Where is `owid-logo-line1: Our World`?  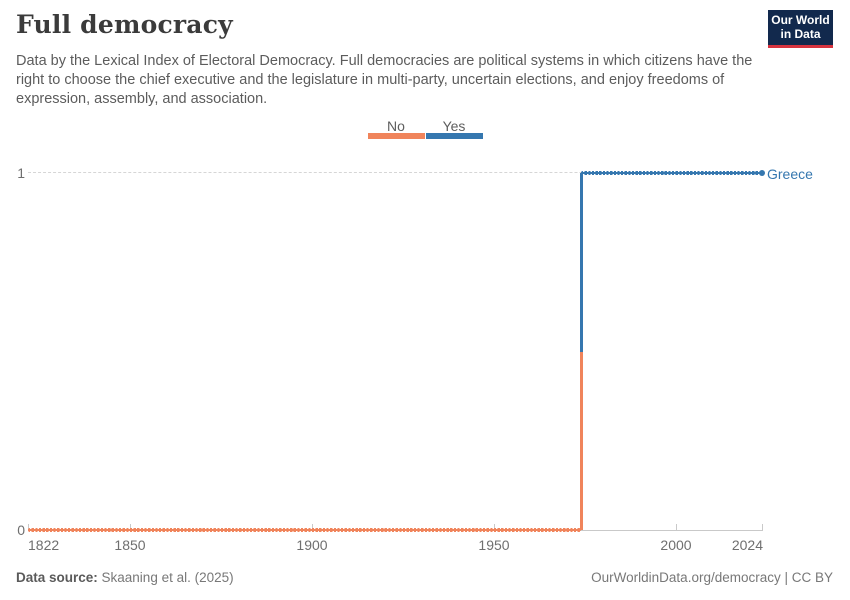 owid-logo-line1: Our World is located at coordinates (800, 20).